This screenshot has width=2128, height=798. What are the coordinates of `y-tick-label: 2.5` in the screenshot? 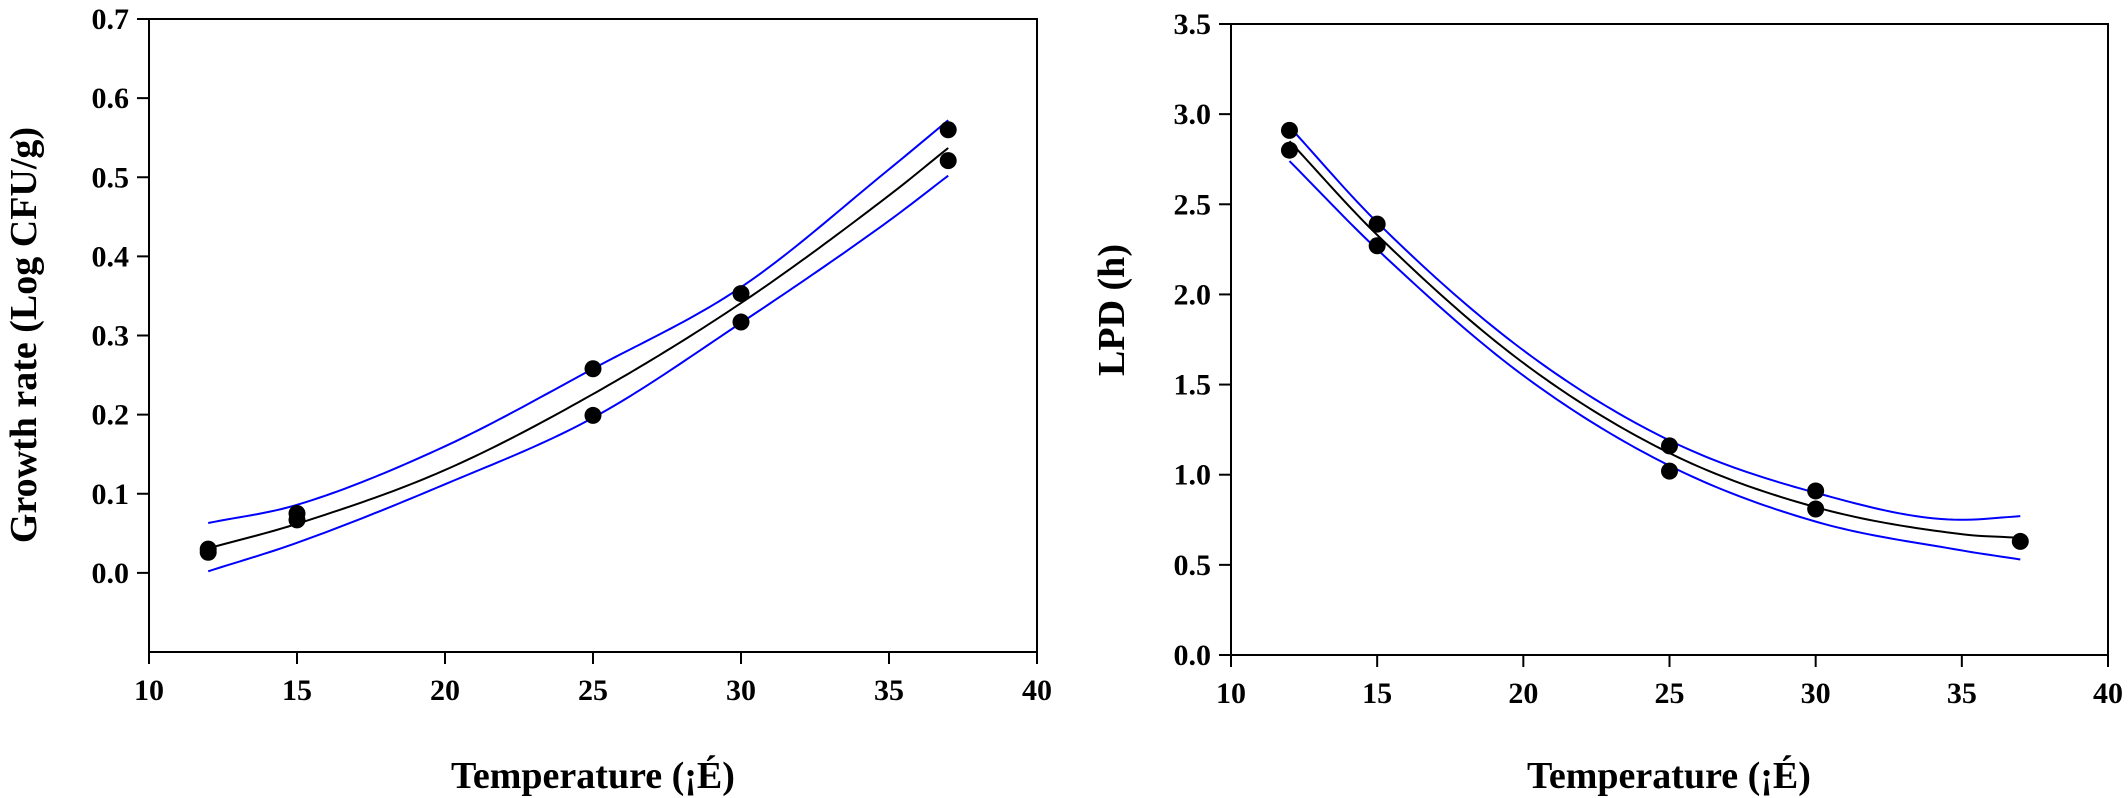 It's located at (1193, 204).